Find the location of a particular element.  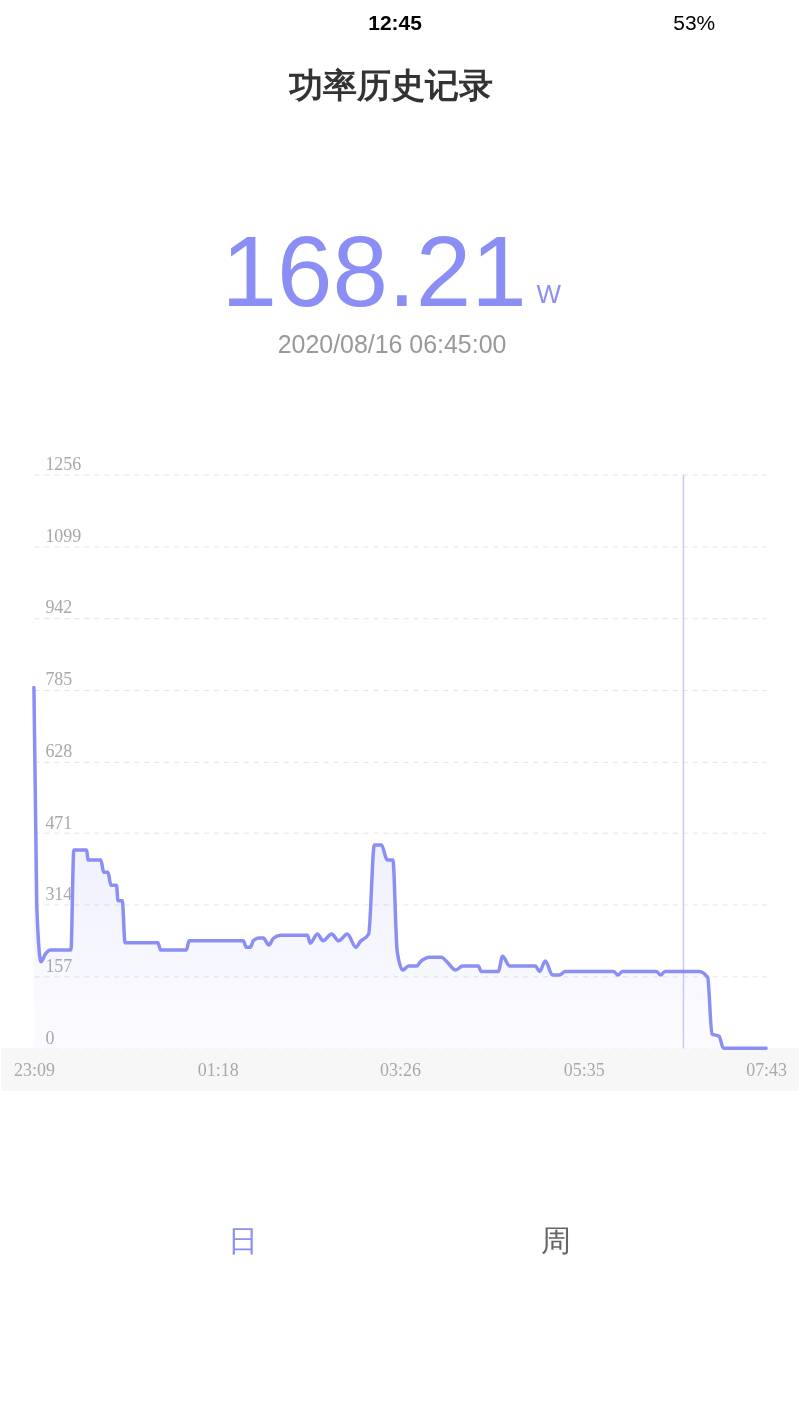

text: 2020/08/16 06:45:00 is located at coordinates (392, 343).